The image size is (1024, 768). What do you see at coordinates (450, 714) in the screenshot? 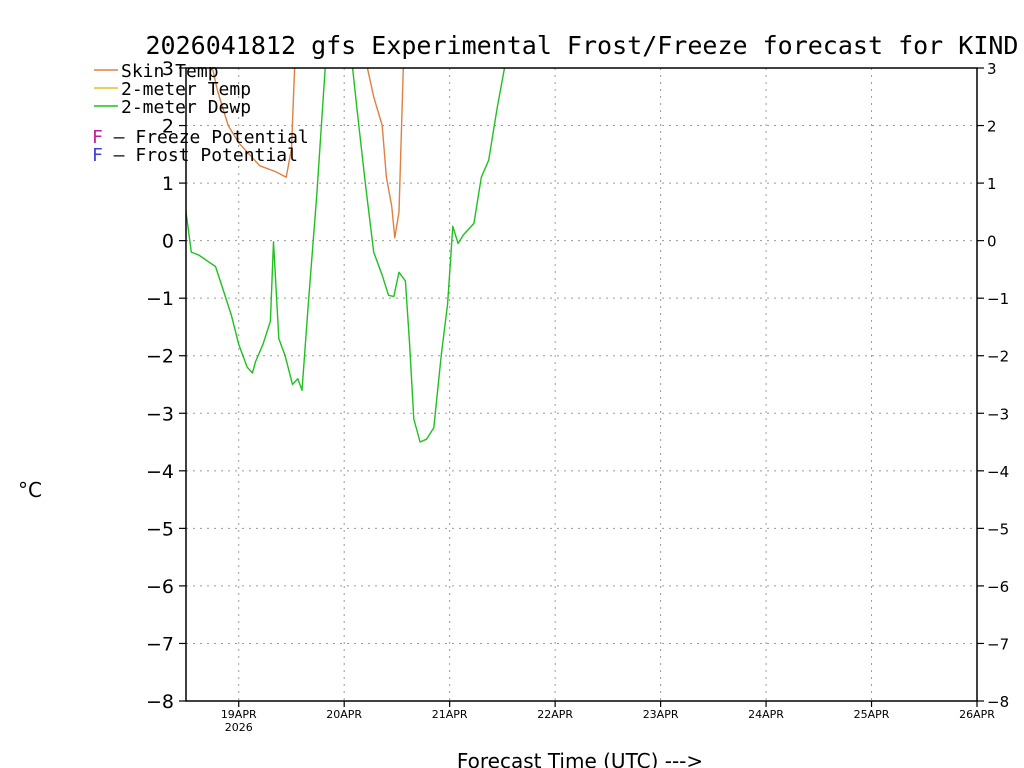
I see `x-tick-label: 21APR` at bounding box center [450, 714].